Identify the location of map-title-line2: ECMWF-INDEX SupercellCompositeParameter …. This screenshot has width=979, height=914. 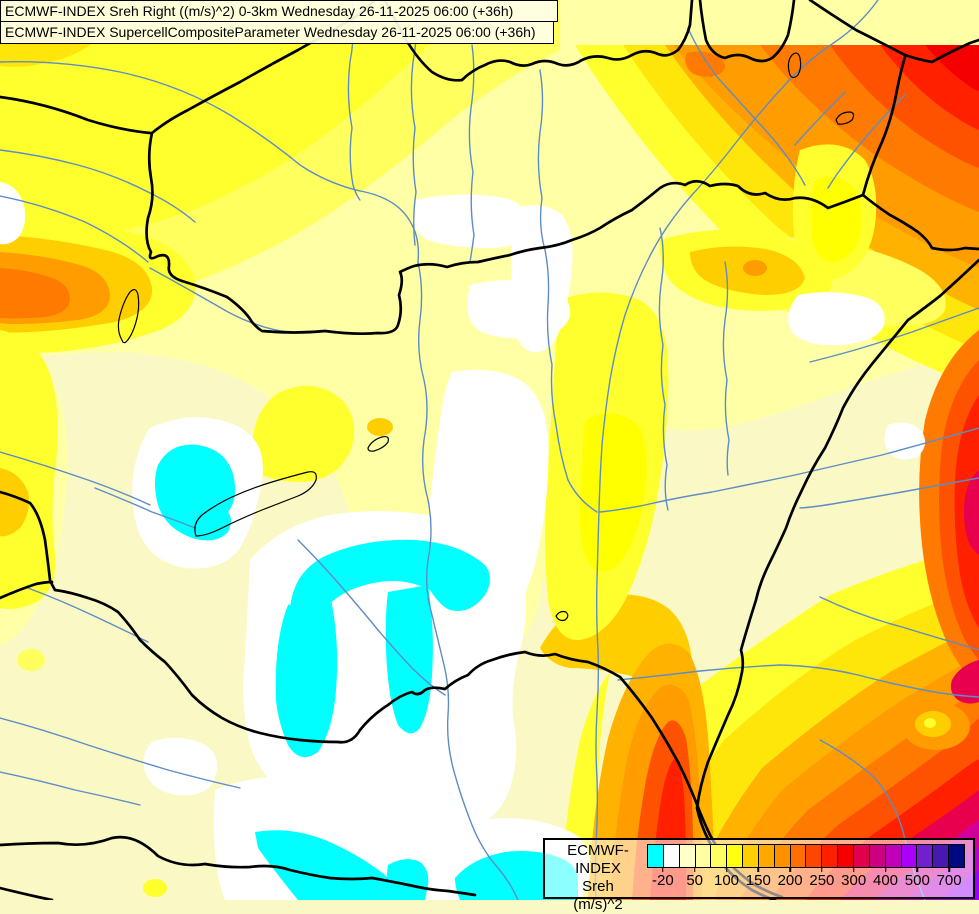
(277, 32).